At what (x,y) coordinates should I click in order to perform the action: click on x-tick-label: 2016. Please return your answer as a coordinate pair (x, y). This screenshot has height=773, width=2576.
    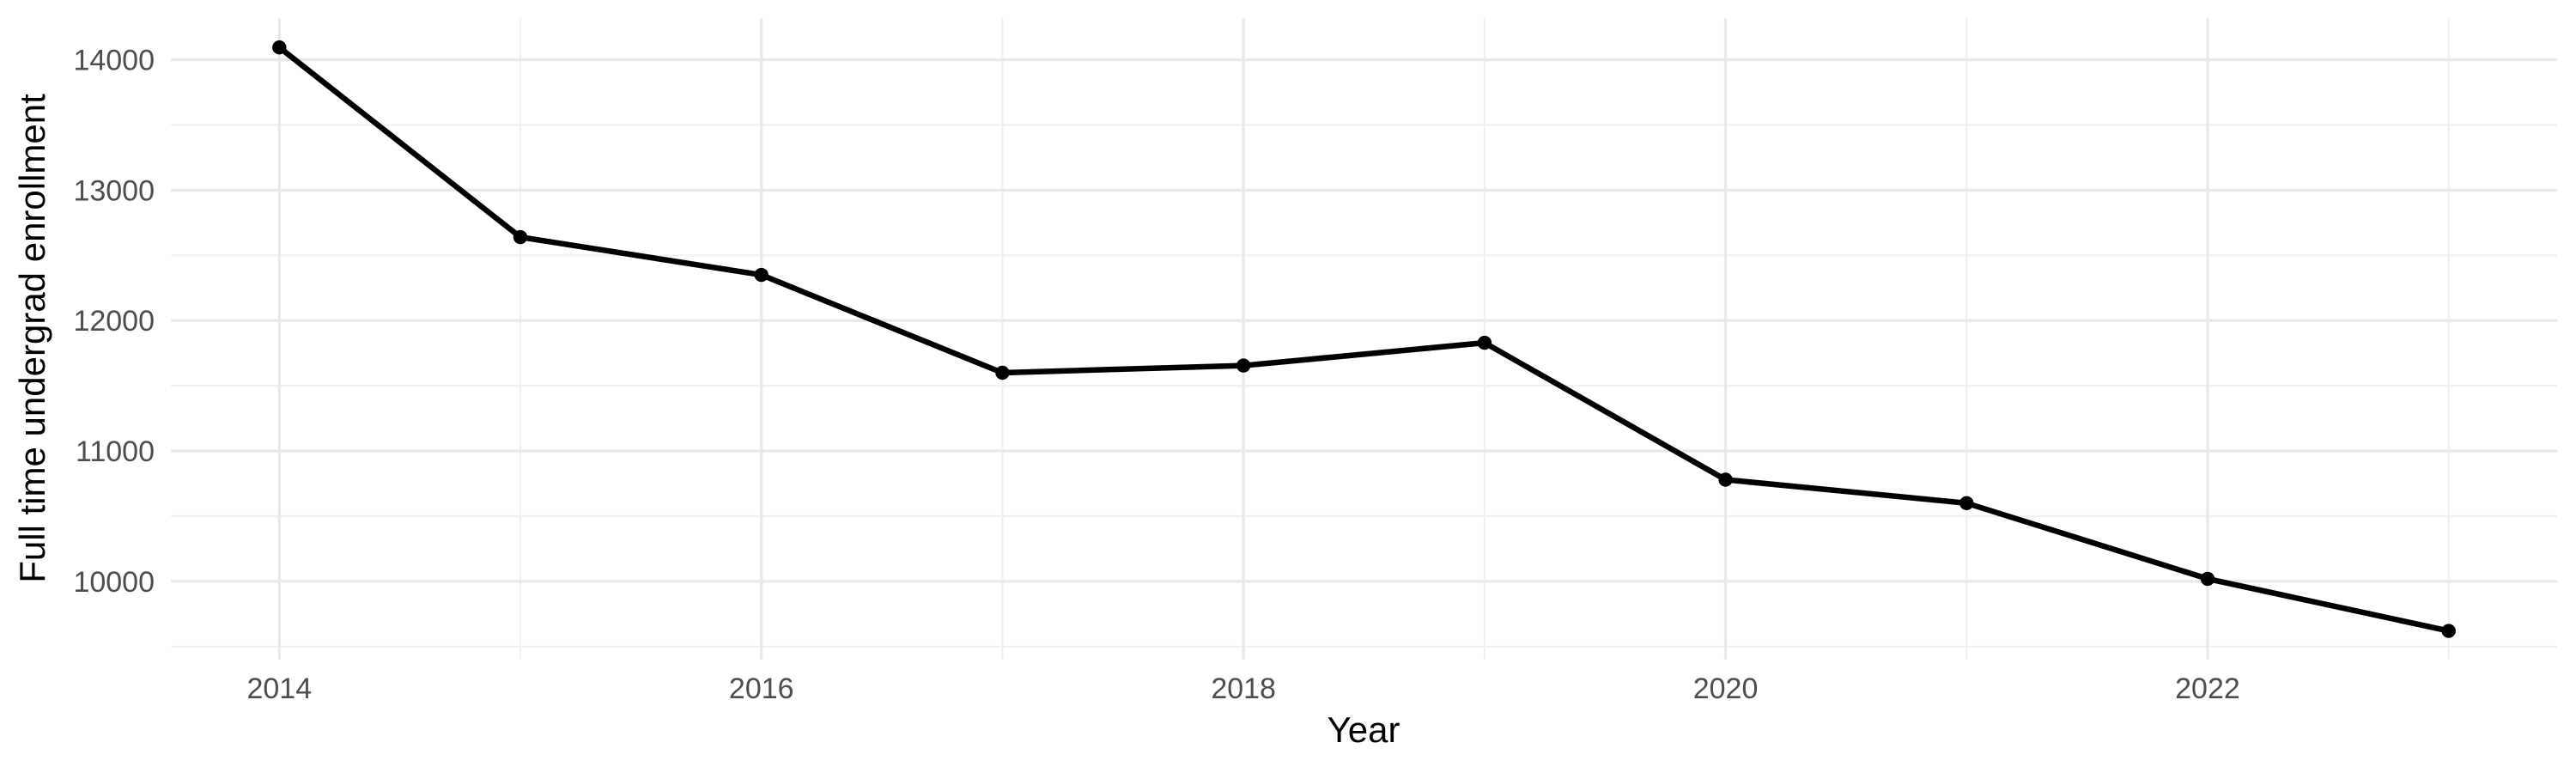
    Looking at the image, I should click on (761, 689).